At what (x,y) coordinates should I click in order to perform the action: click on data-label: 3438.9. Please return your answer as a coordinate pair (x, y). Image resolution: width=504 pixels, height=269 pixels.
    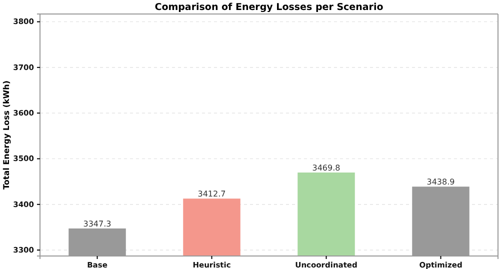
    Looking at the image, I should click on (440, 182).